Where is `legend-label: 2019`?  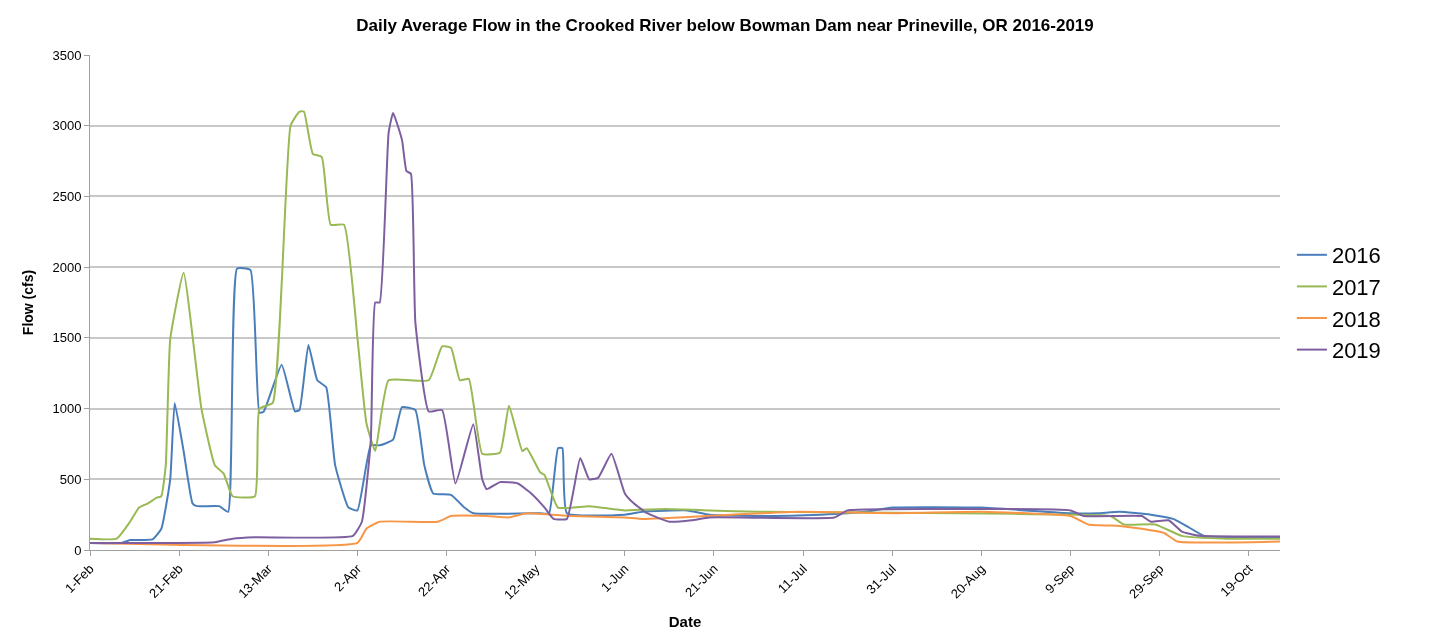 legend-label: 2019 is located at coordinates (1356, 351).